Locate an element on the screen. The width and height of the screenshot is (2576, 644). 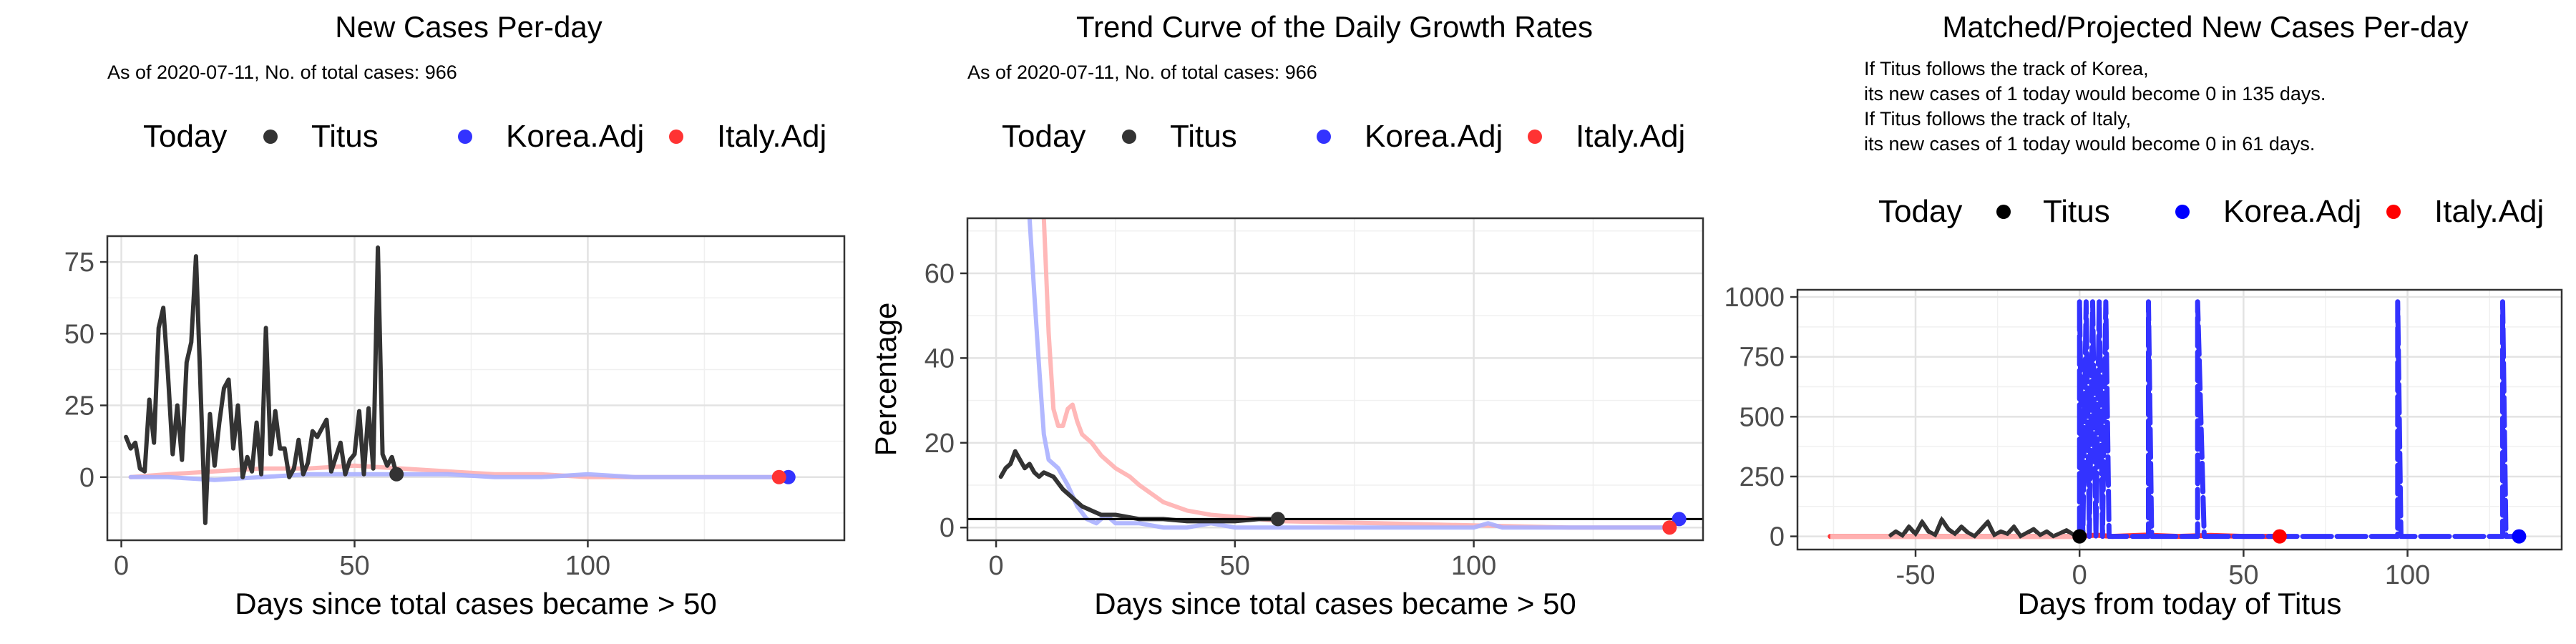
y-tick-label: 250 is located at coordinates (1762, 477).